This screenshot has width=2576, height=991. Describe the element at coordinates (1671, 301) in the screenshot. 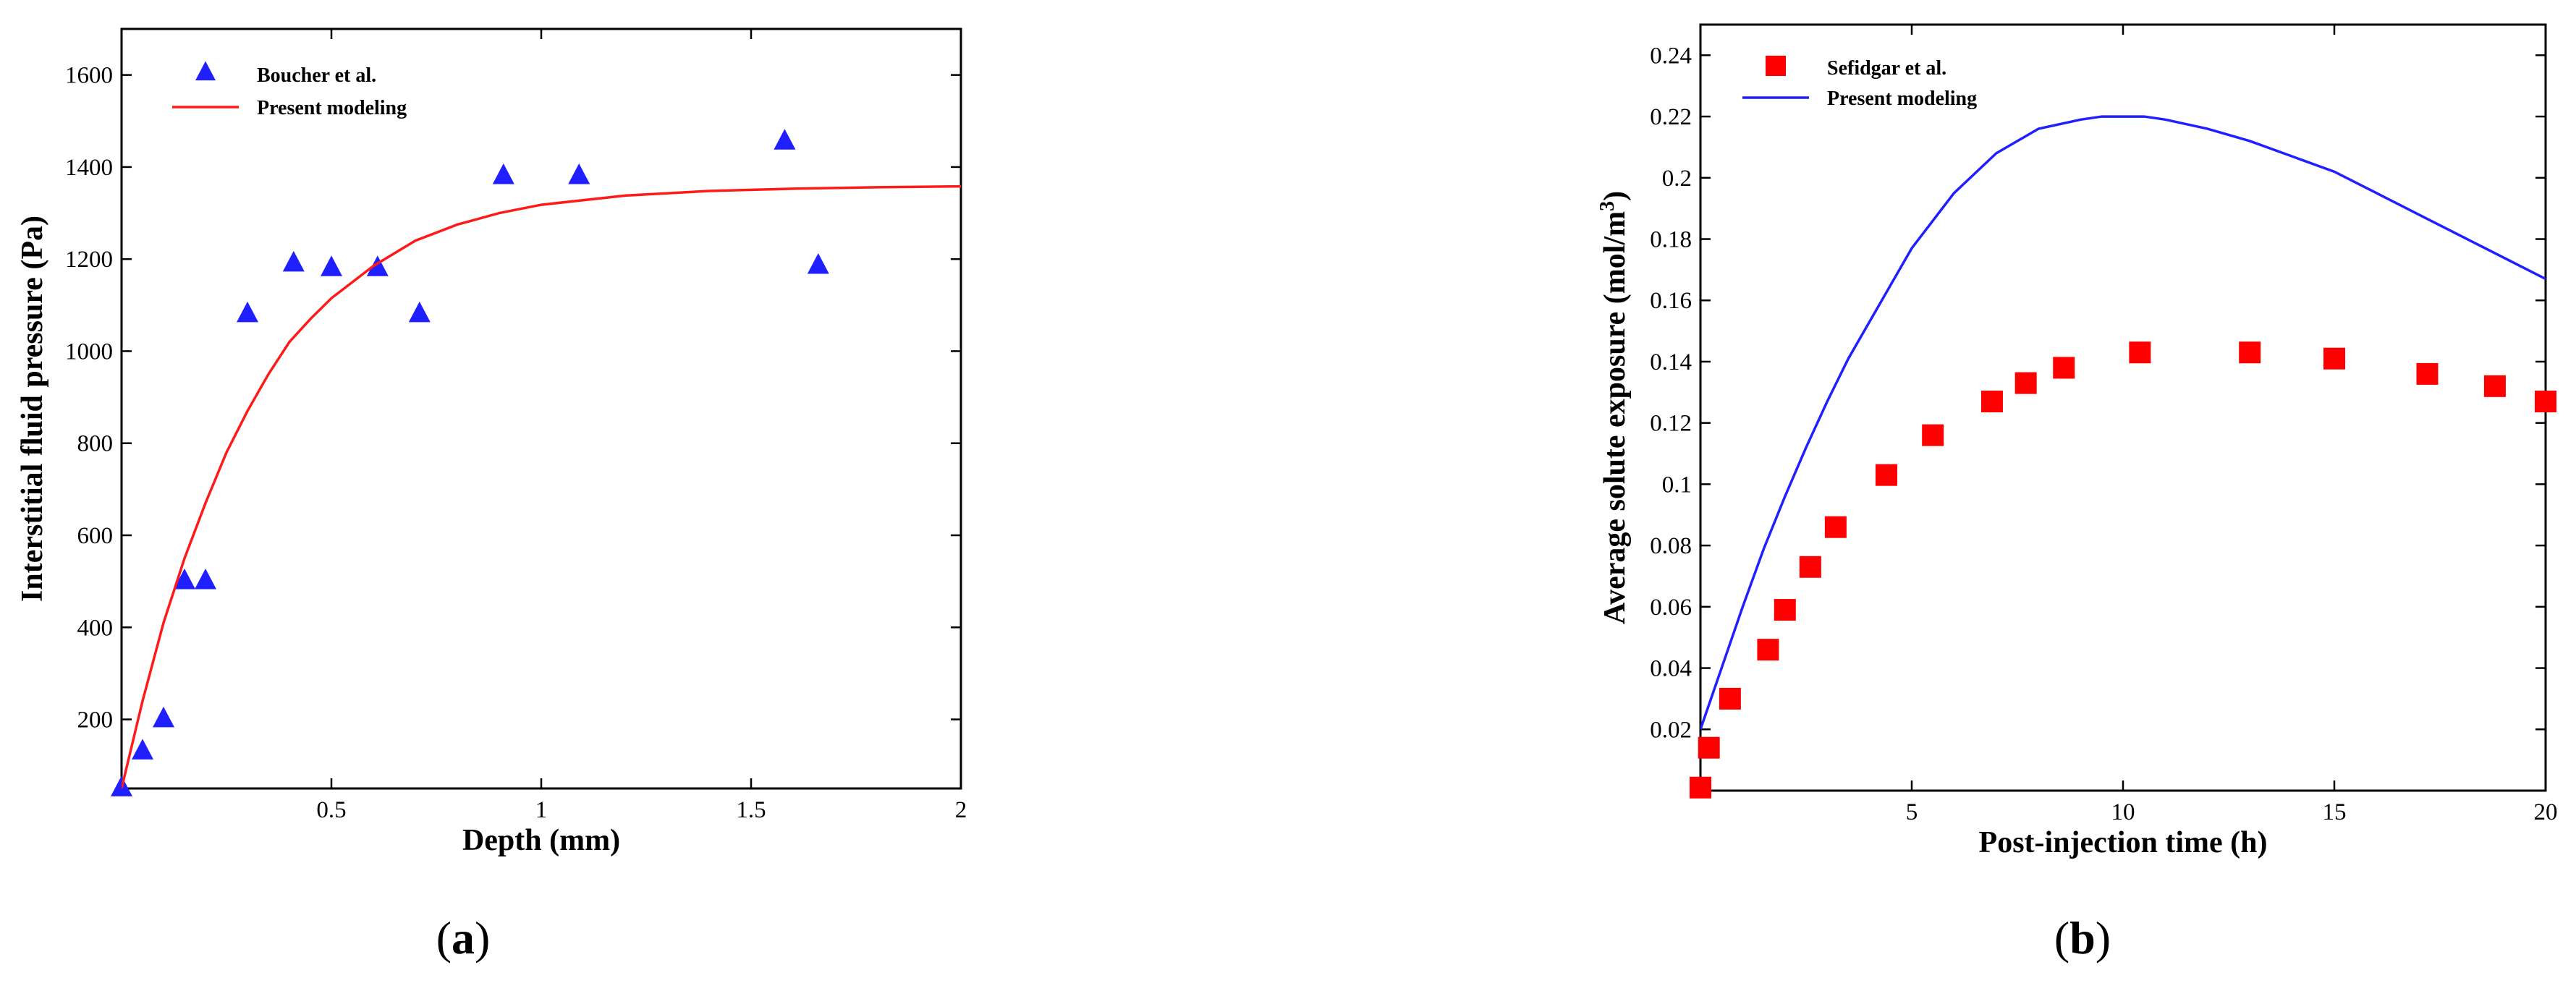

I see `y-tick-label: 0.16` at that location.